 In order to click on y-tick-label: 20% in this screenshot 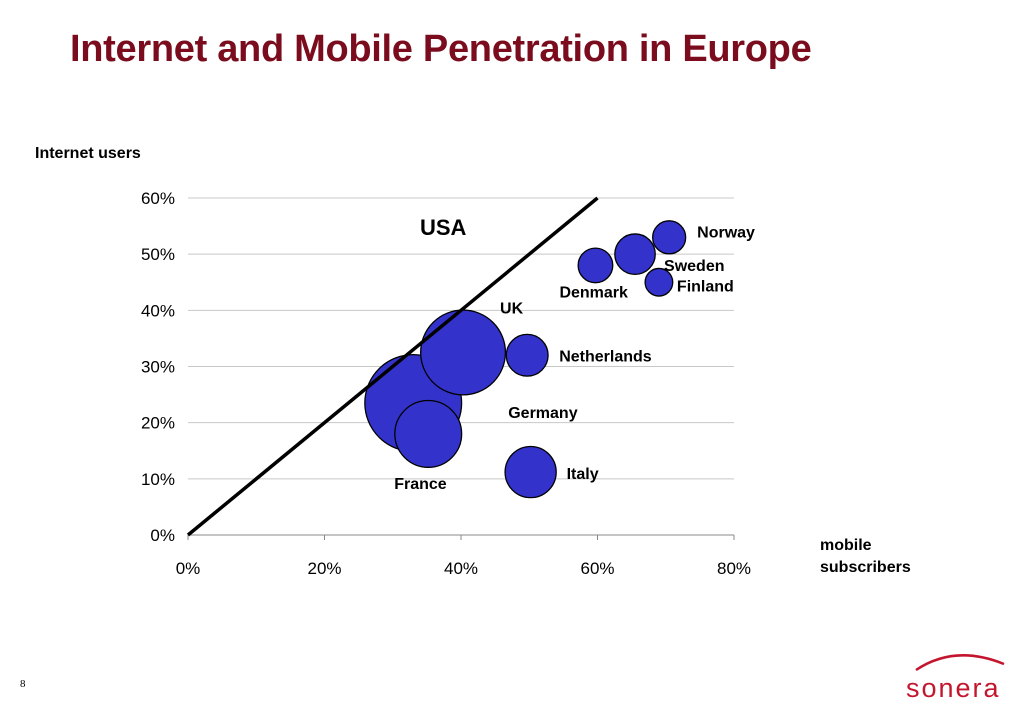, I will do `click(158, 423)`.